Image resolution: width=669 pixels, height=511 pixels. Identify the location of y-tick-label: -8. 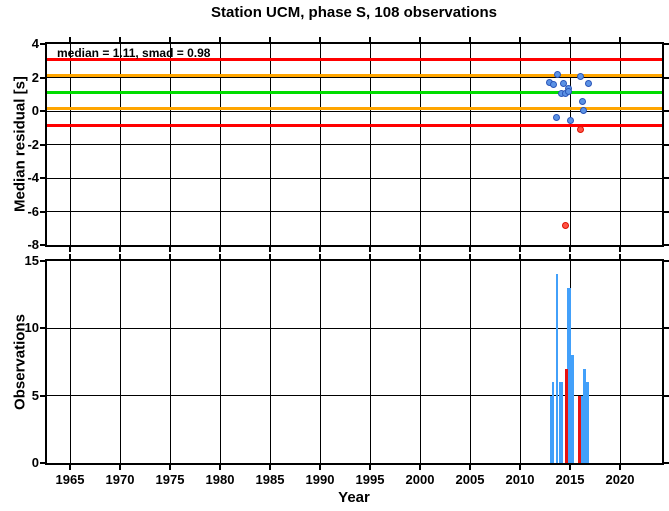
(33, 244).